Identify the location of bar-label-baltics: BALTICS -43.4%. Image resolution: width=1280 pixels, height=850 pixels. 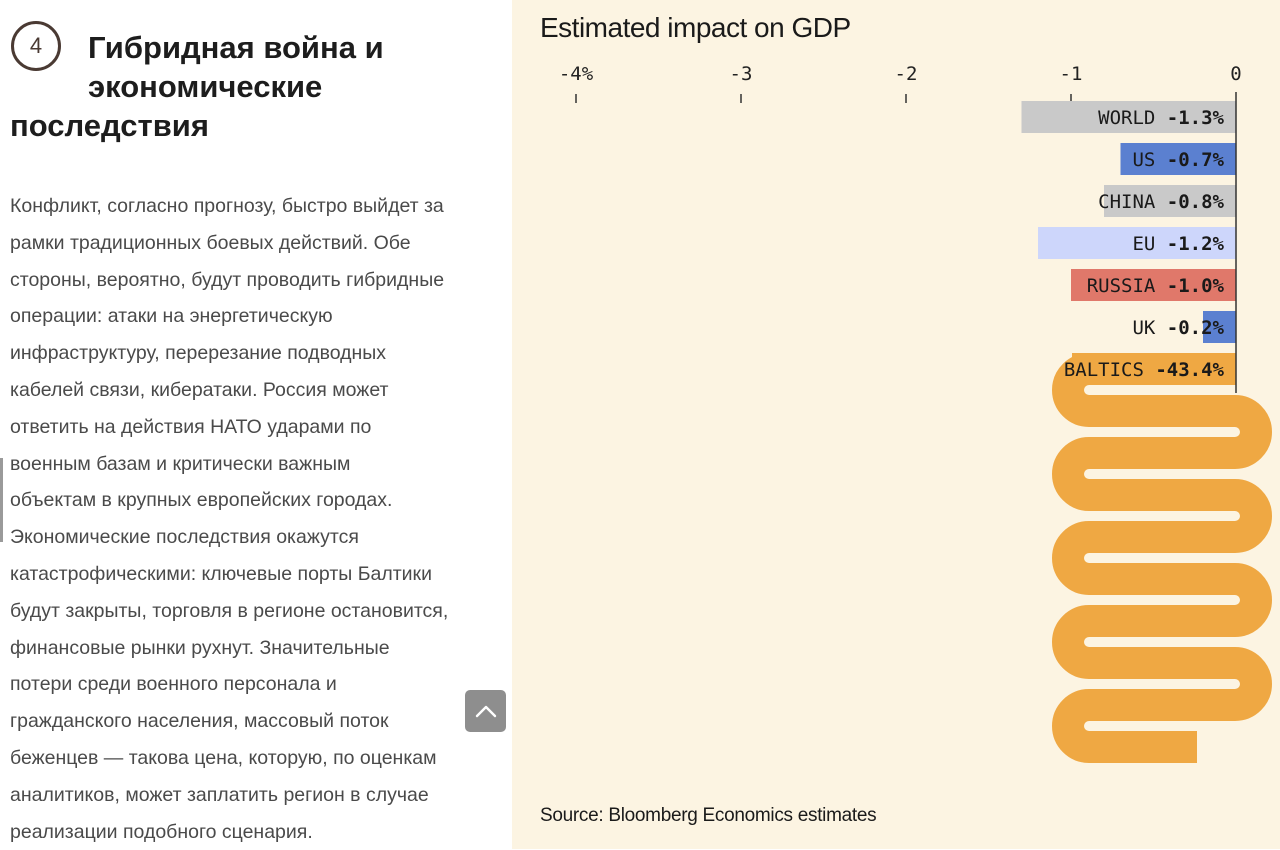
(1144, 370).